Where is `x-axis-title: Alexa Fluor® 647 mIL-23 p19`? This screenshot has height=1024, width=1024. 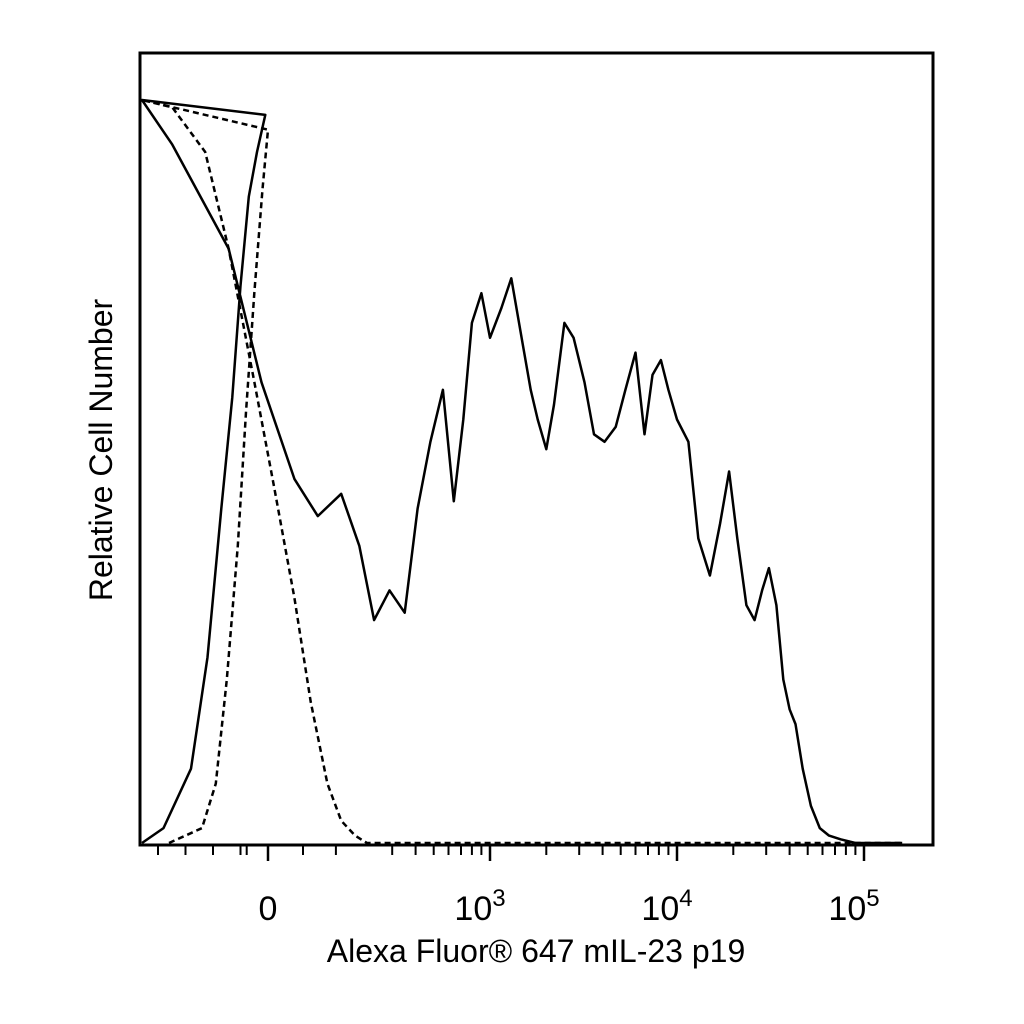 x-axis-title: Alexa Fluor® 647 mIL-23 p19 is located at coordinates (536, 951).